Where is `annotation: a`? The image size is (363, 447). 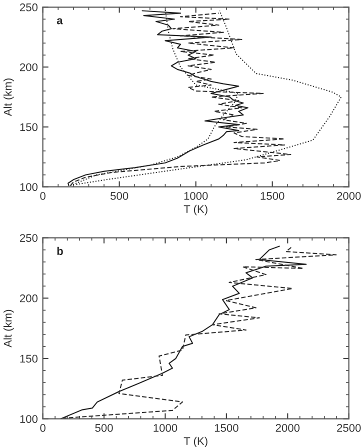
annotation: a is located at coordinates (59, 21).